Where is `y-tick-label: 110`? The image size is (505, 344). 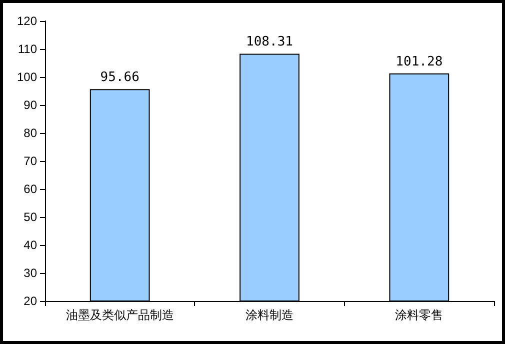
y-tick-label: 110 is located at coordinates (28, 49).